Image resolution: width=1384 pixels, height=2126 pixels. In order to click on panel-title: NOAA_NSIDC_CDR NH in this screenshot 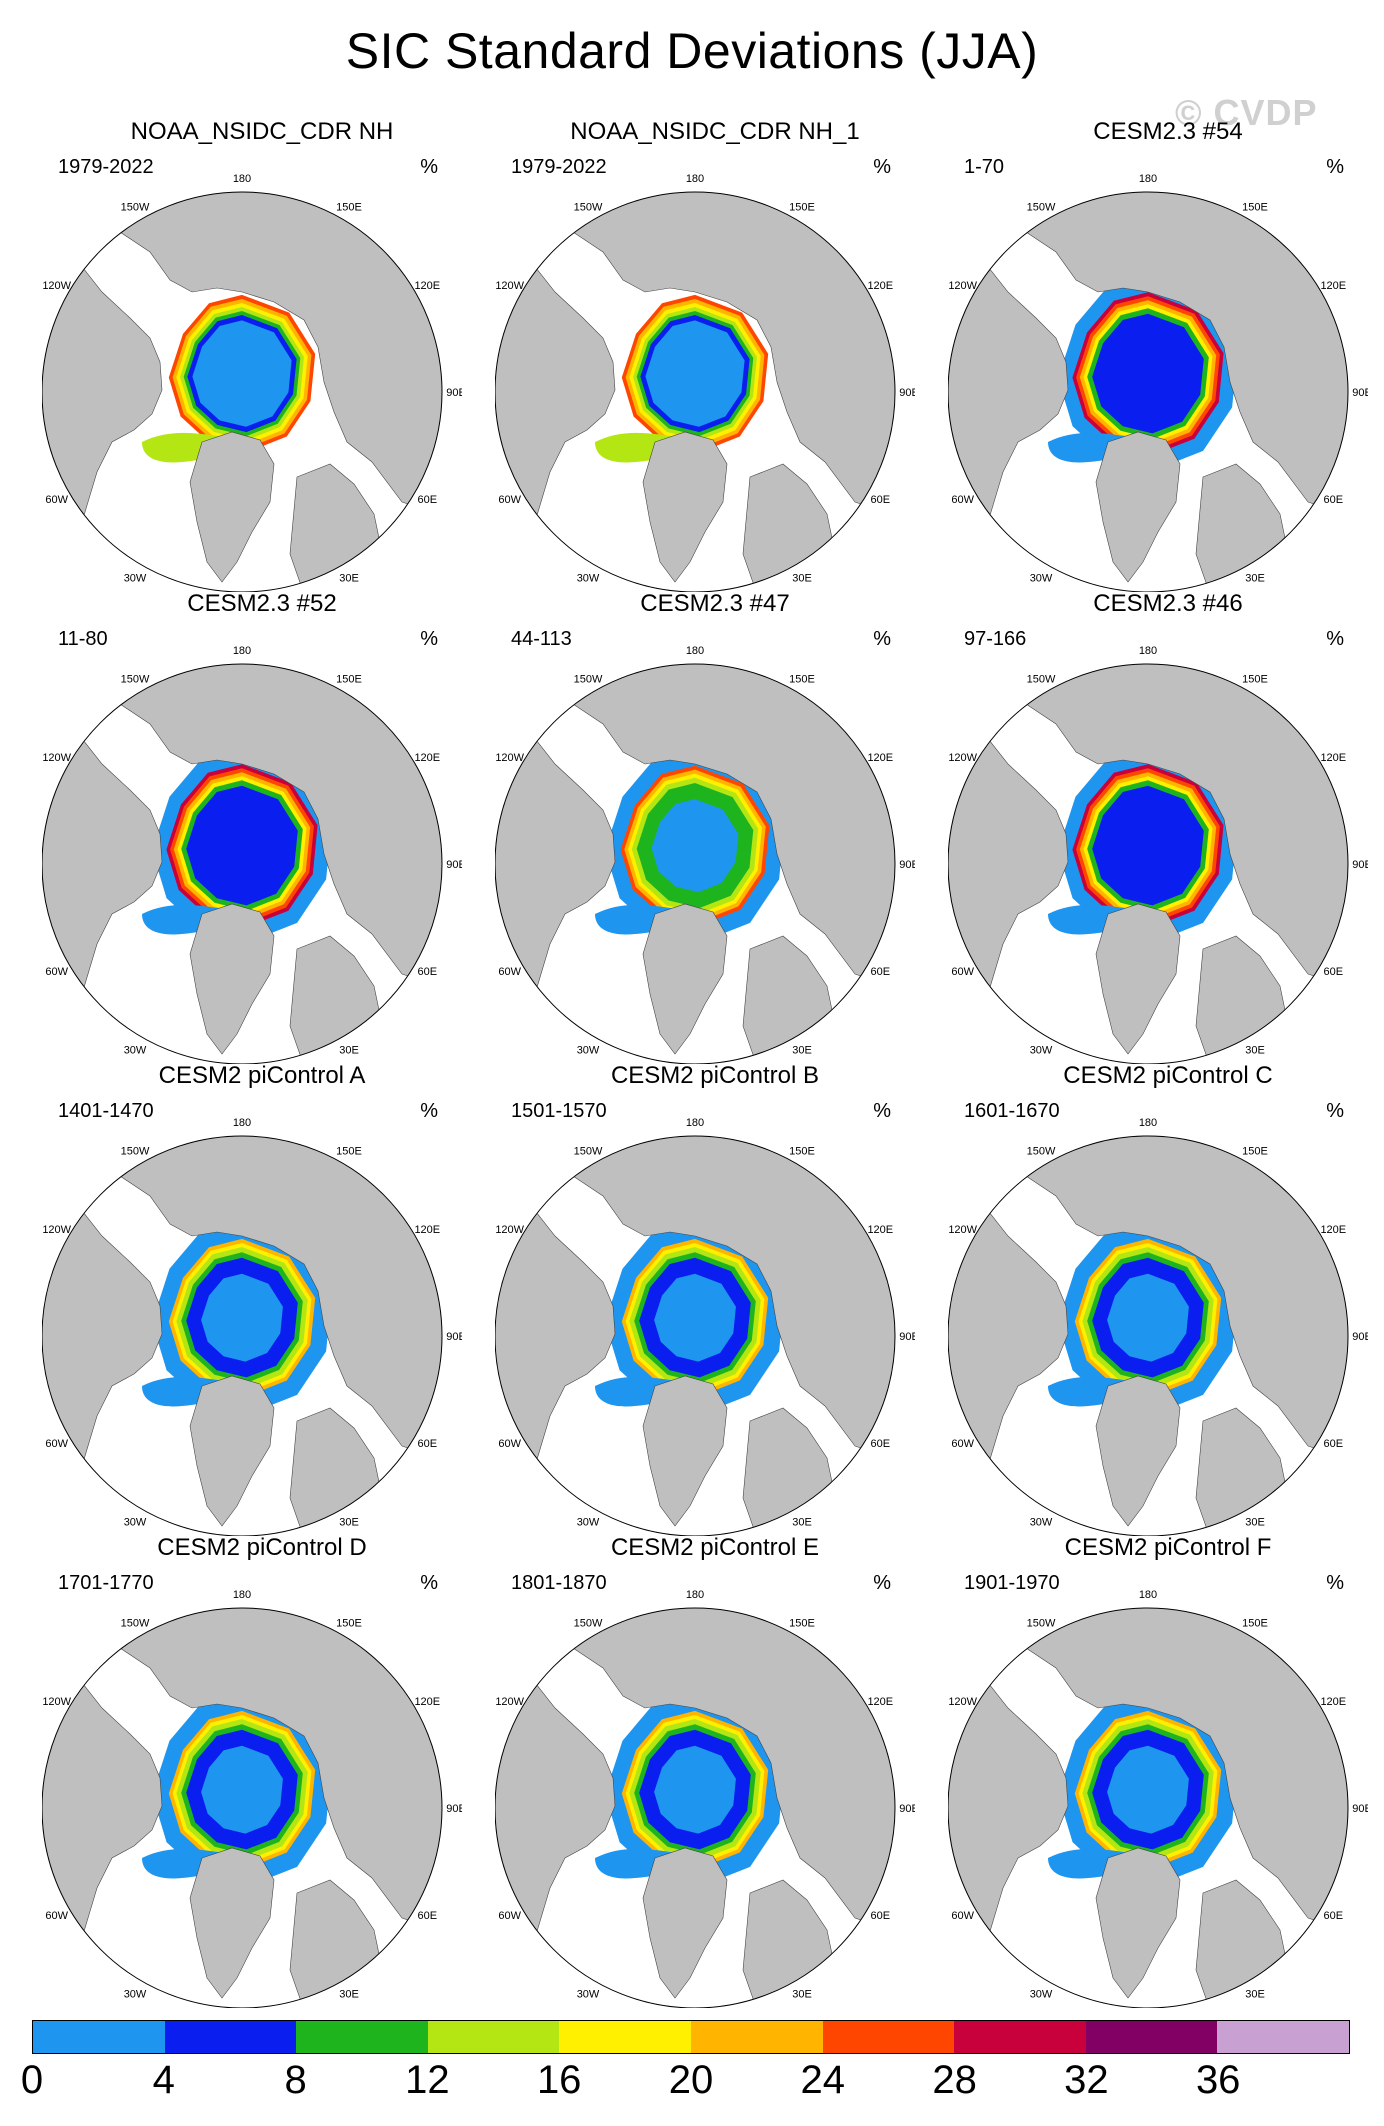, I will do `click(262, 131)`.